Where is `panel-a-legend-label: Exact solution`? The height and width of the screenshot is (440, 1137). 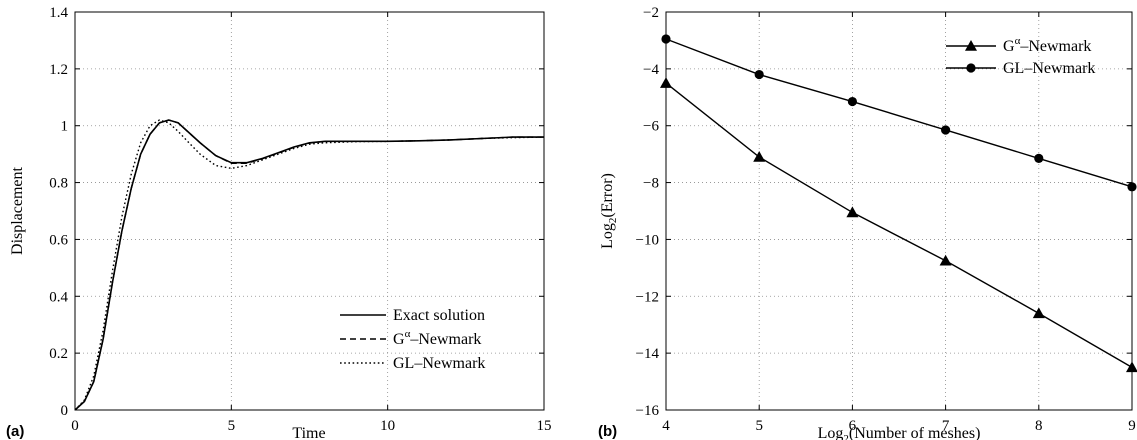 panel-a-legend-label: Exact solution is located at coordinates (439, 315).